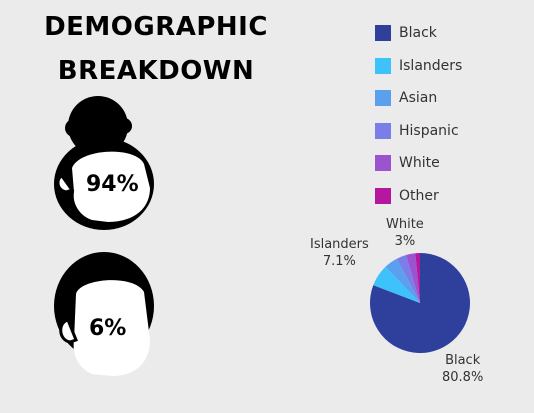 The width and height of the screenshot is (534, 413). Describe the element at coordinates (383, 195) in the screenshot. I see `legend-swatch-other` at that location.